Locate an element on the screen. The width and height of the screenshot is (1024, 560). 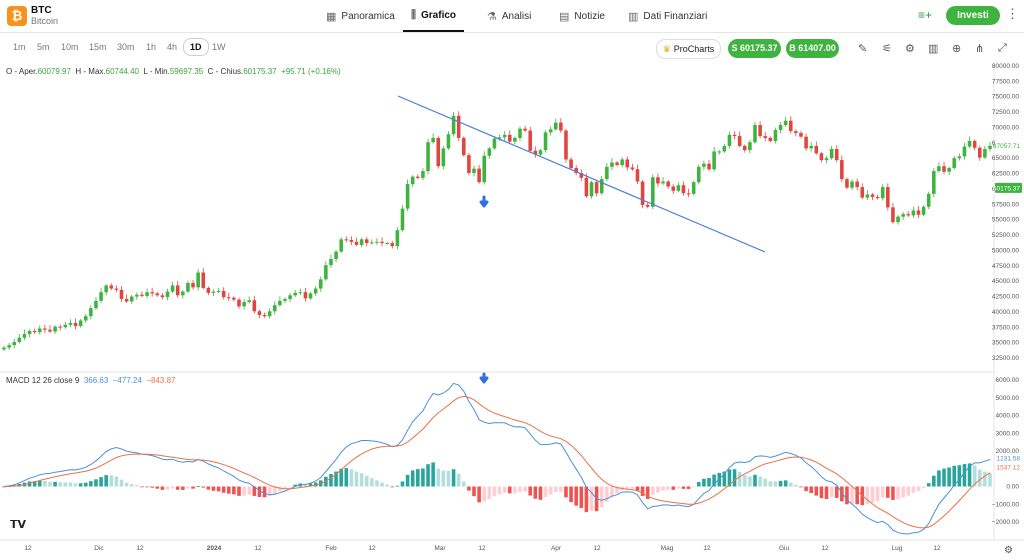
tab-panoramica: ▦ Panoramica is located at coordinates (360, 16).